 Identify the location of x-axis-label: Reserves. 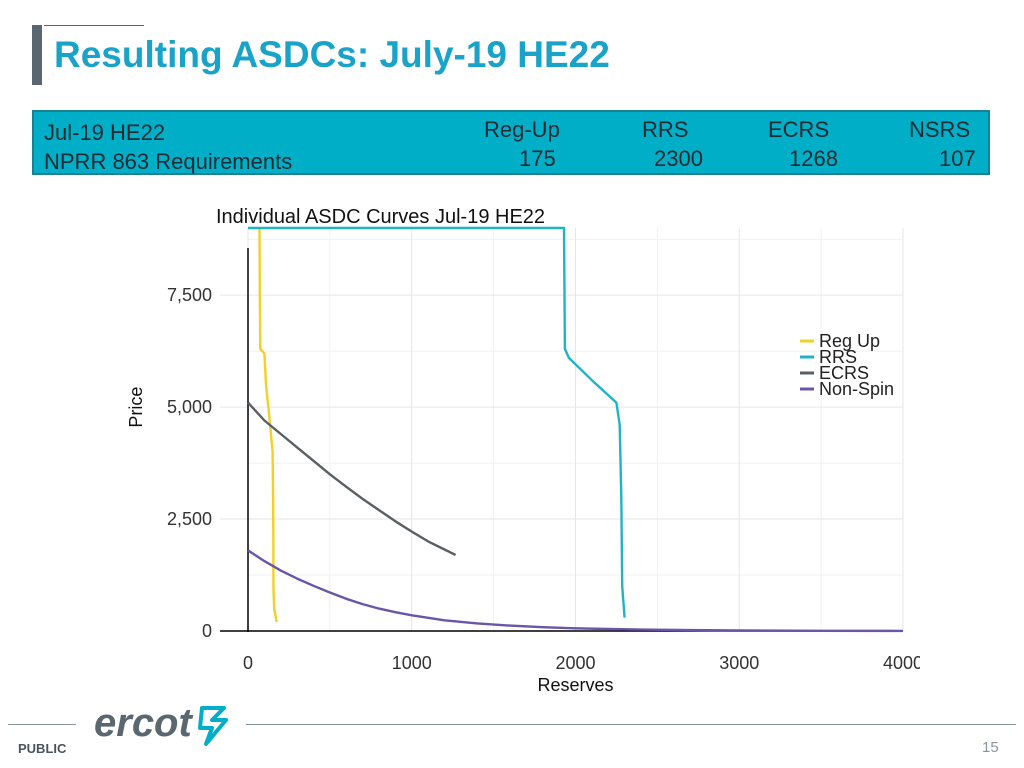
(575, 685).